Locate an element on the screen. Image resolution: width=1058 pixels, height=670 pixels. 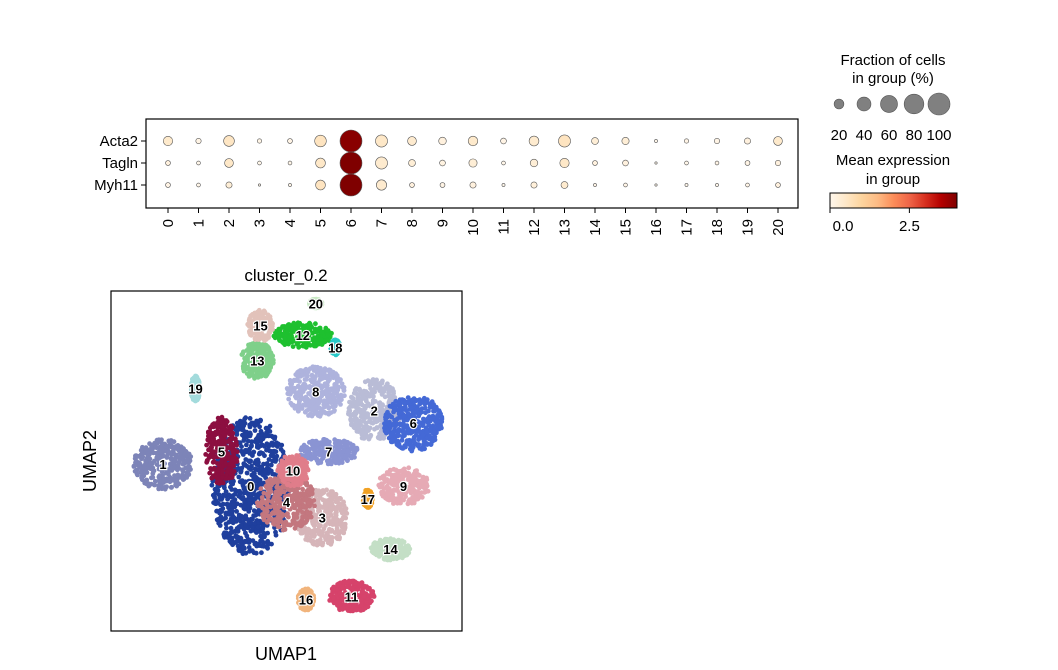
colorbar-ticks: 0.0 2.5 is located at coordinates (874, 221).